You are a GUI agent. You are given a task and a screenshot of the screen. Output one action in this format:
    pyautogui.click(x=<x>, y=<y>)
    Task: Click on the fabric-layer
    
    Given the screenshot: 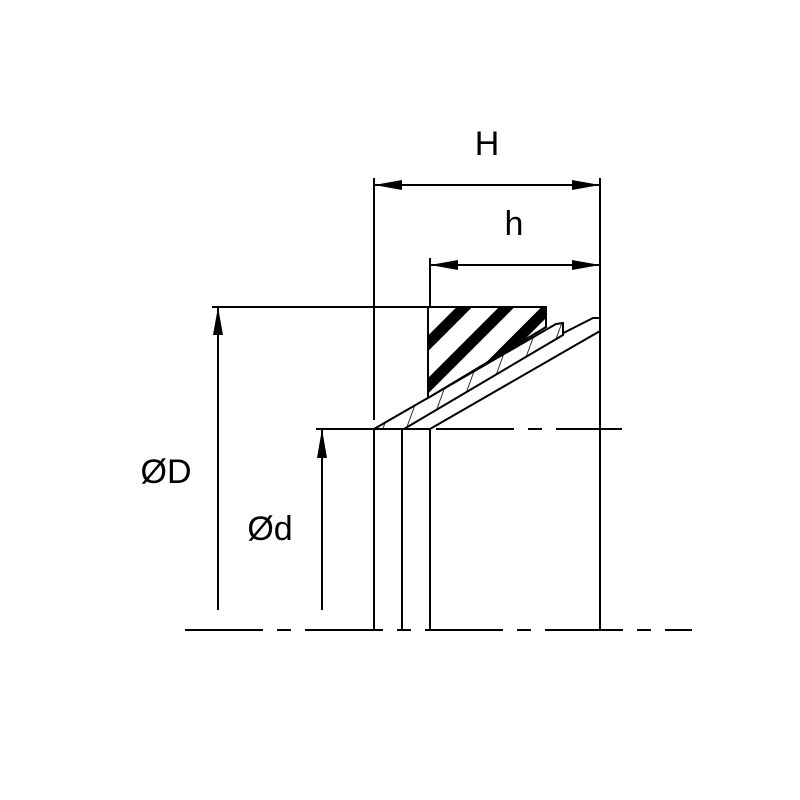 What is the action you would take?
    pyautogui.click(x=467, y=375)
    